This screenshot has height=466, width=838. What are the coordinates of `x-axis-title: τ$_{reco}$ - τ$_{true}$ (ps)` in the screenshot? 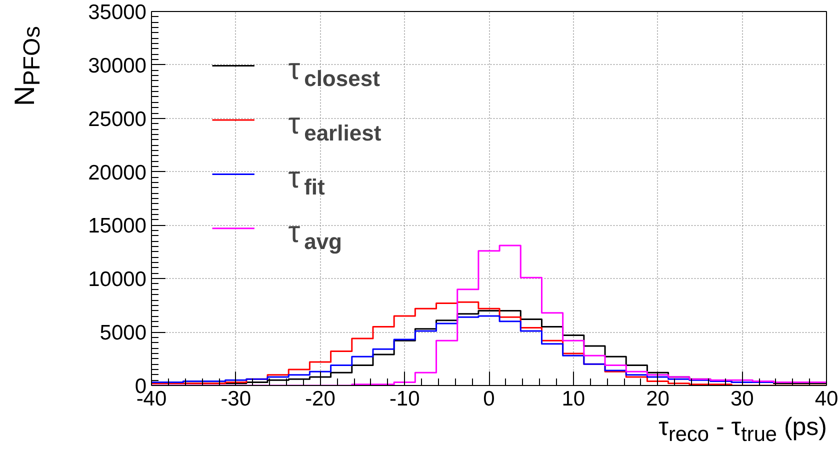 It's located at (742, 430).